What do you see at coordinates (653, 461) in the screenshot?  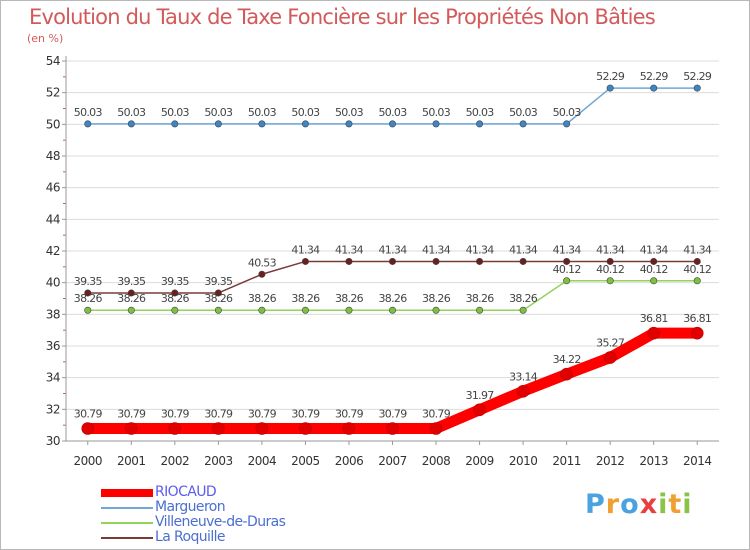 I see `x-tick-label: 2013` at bounding box center [653, 461].